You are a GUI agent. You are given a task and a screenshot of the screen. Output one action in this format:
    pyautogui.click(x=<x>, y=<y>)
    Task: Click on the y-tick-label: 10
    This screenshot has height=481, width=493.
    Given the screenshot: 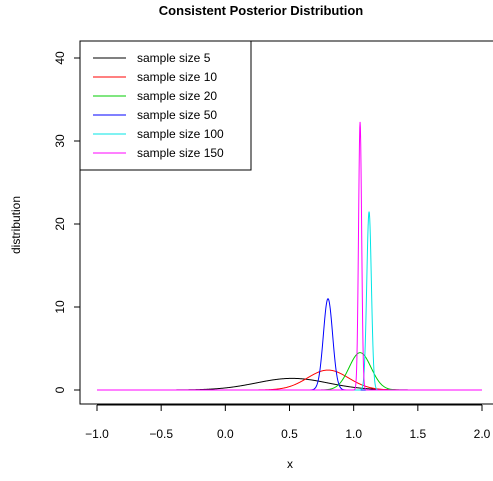 What is the action you would take?
    pyautogui.click(x=60, y=307)
    